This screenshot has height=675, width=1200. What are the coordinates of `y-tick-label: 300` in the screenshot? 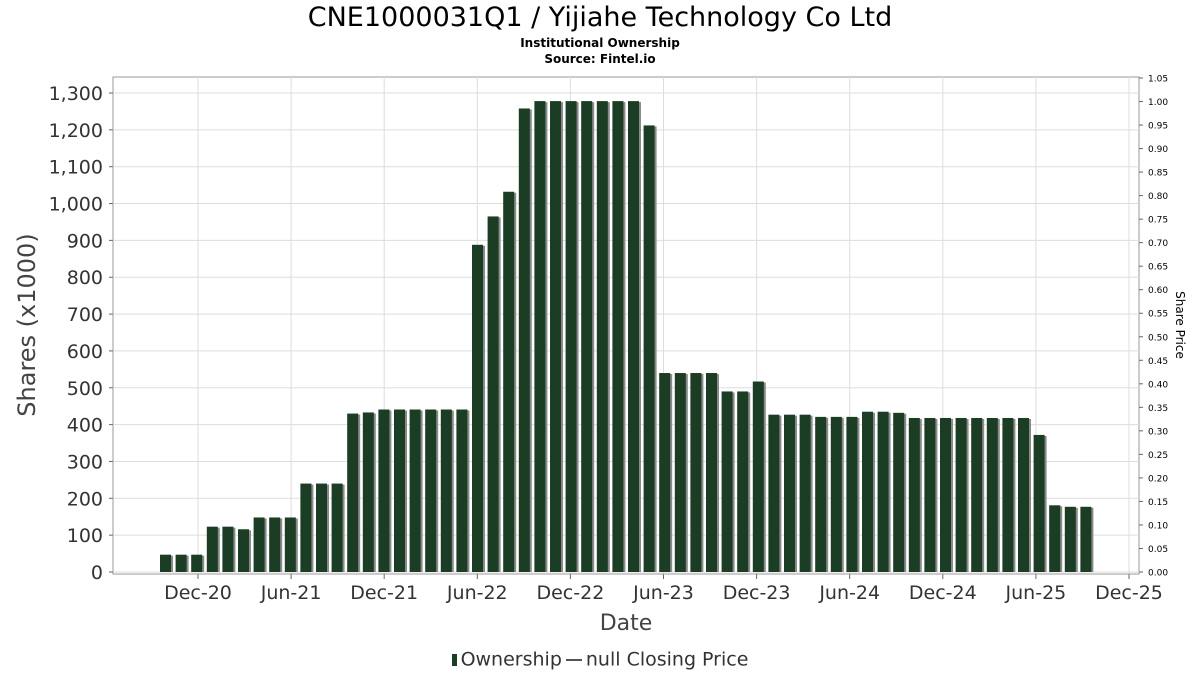 It's located at (85, 462).